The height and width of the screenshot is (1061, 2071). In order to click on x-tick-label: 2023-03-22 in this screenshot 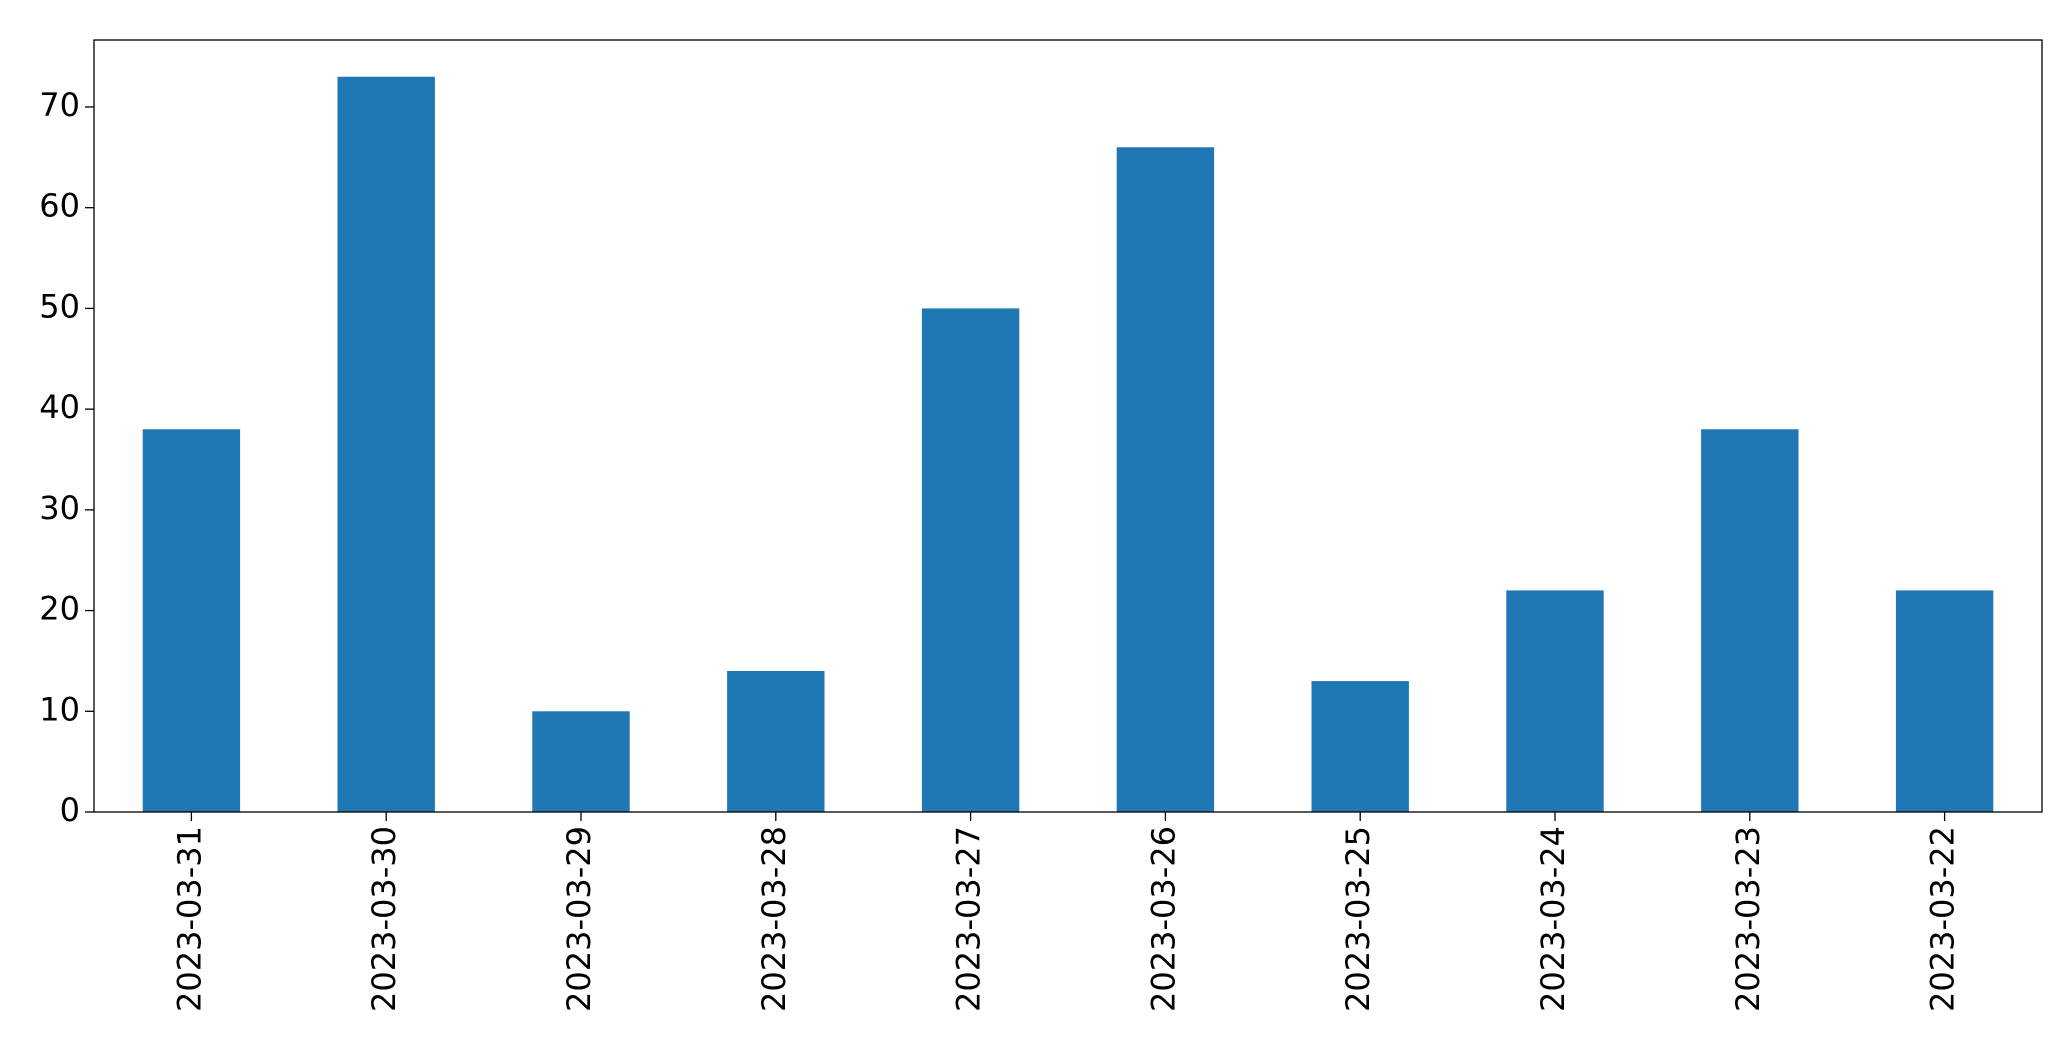, I will do `click(1943, 919)`.